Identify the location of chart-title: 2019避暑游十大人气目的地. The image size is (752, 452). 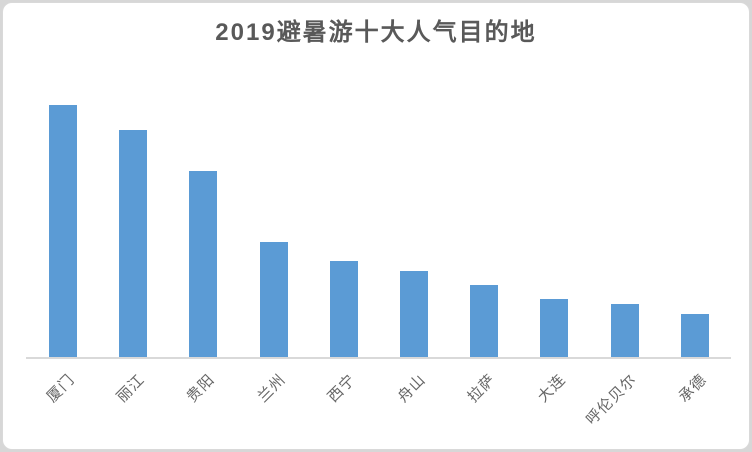
(376, 32).